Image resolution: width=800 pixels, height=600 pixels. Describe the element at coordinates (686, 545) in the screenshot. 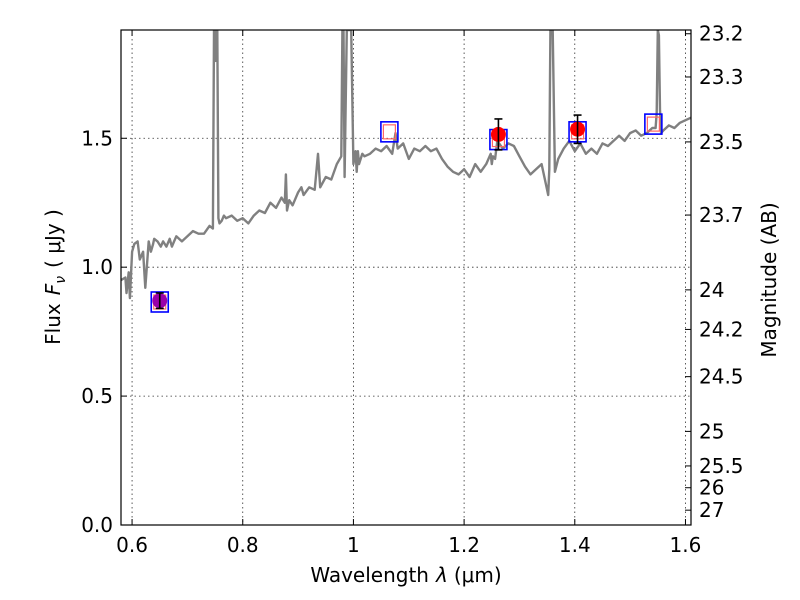

I see `x-tick-label: 1.6` at that location.